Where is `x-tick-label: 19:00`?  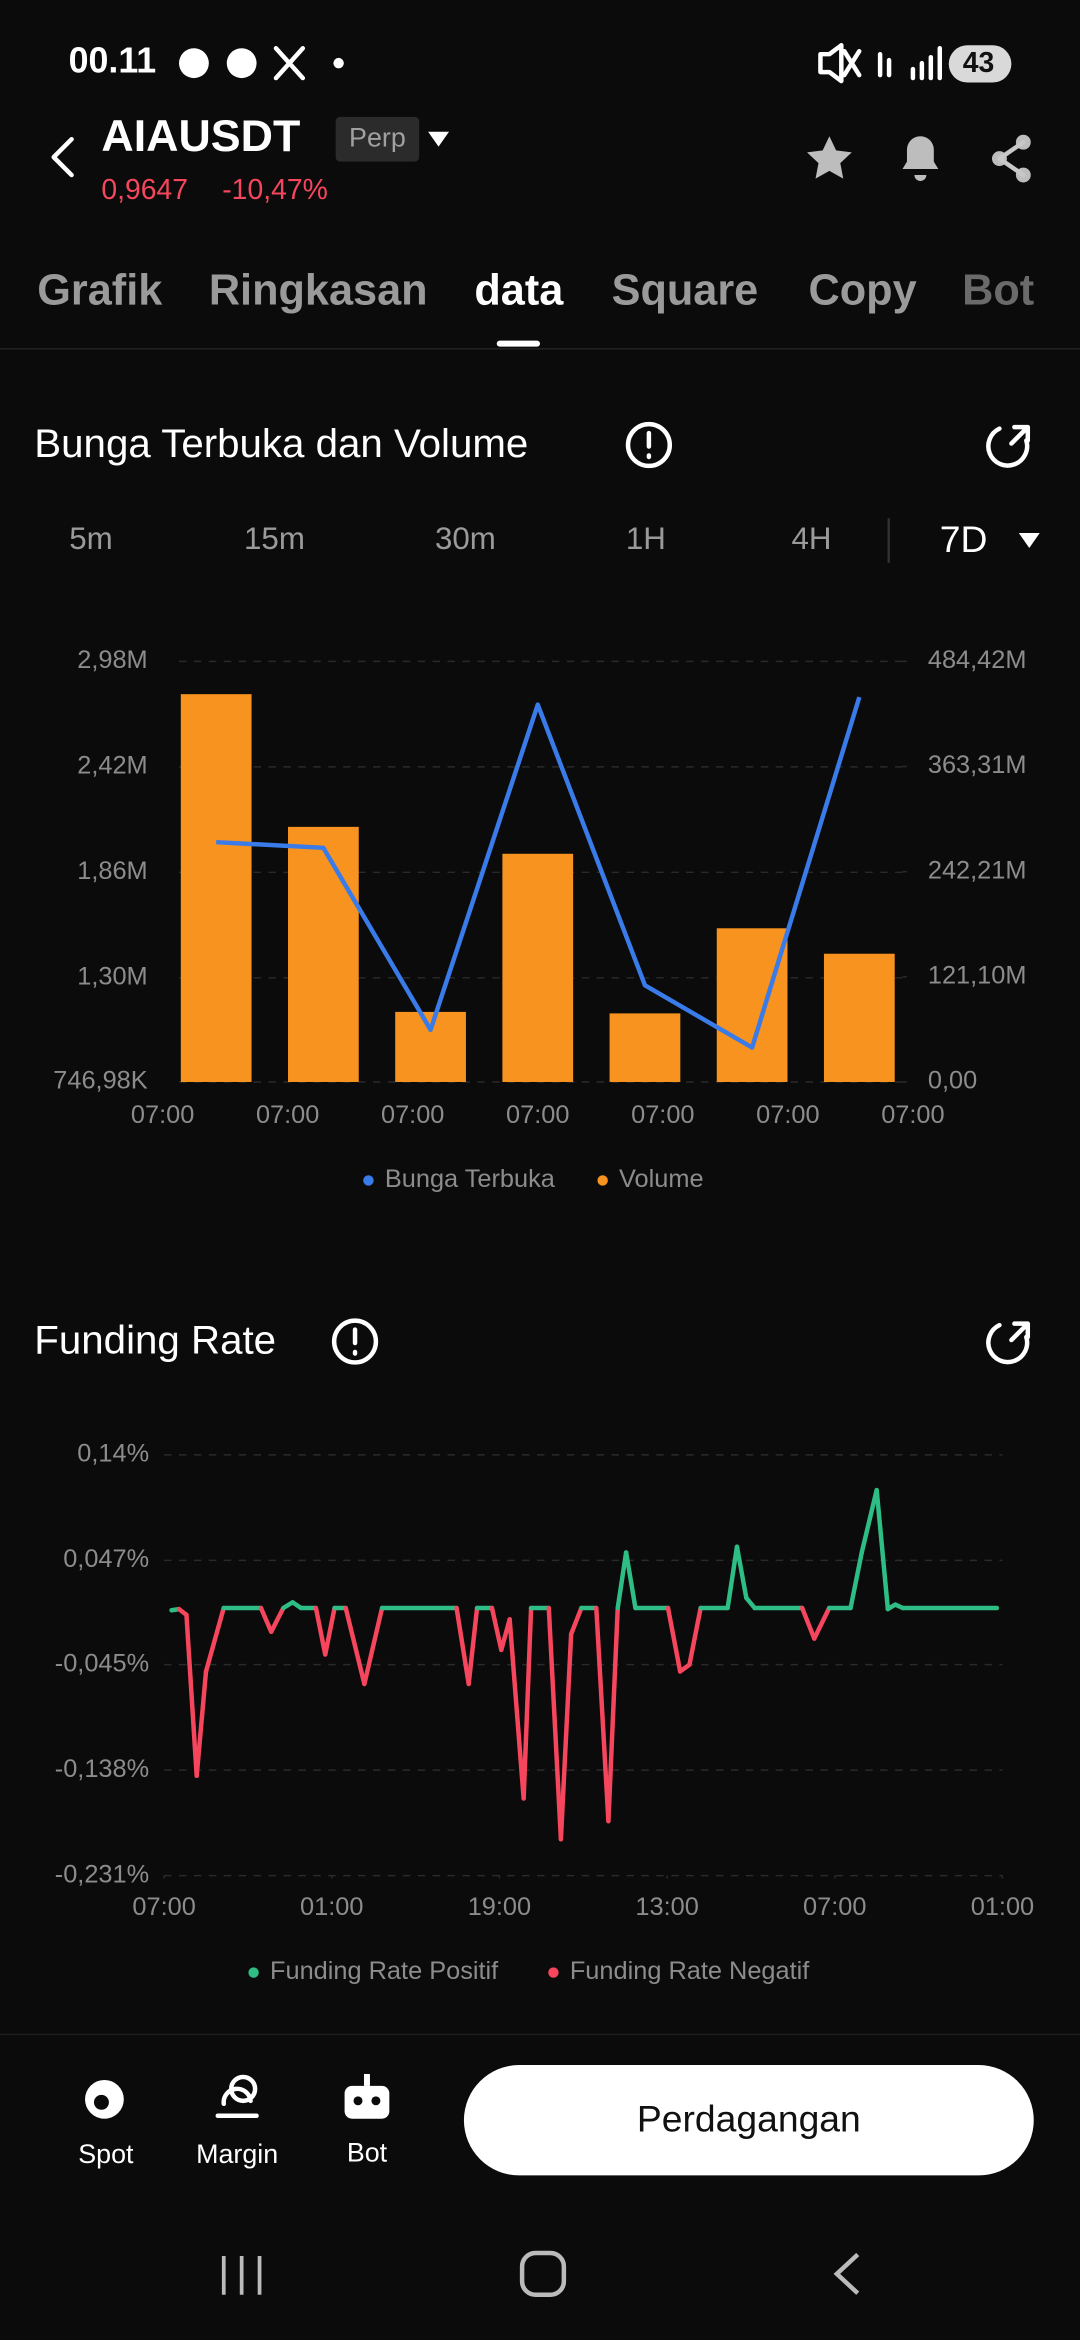 x-tick-label: 19:00 is located at coordinates (499, 1907).